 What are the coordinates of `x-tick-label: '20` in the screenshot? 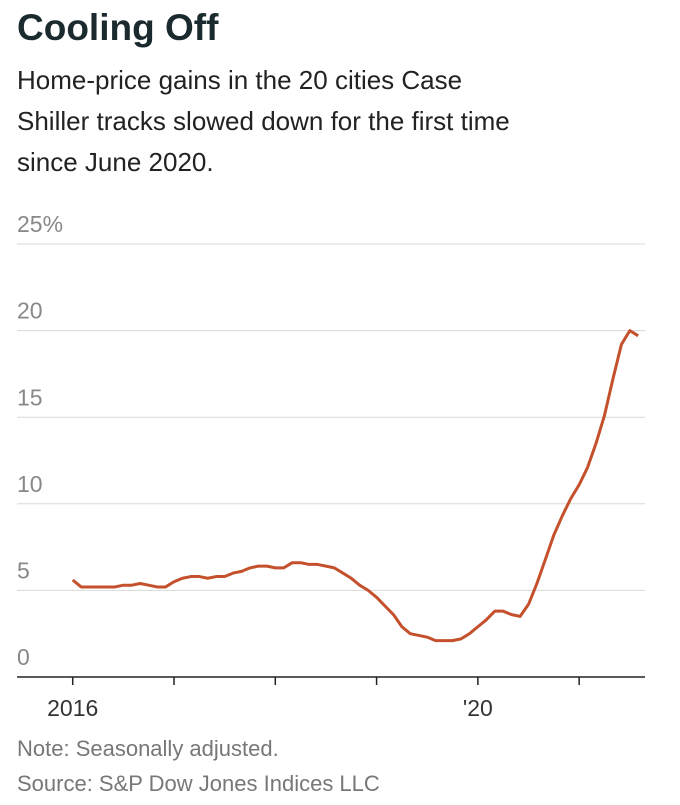 It's located at (478, 708).